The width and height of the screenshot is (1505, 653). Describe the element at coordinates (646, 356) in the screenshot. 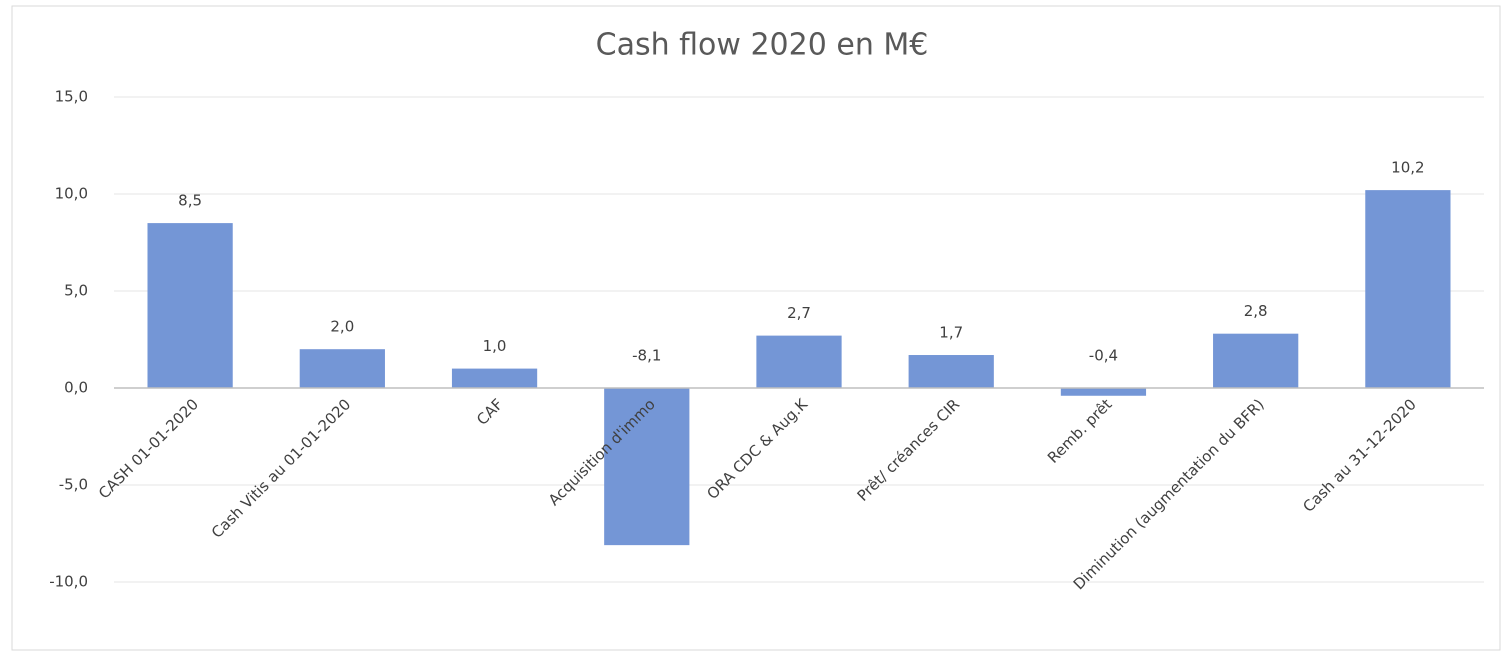

I see `data-label: -8,1` at that location.